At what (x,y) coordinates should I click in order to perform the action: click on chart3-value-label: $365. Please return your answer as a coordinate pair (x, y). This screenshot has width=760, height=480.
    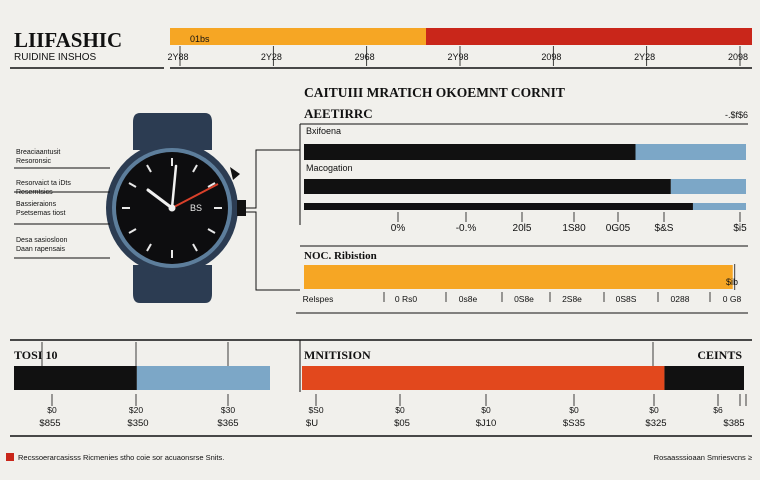
    Looking at the image, I should click on (227, 423).